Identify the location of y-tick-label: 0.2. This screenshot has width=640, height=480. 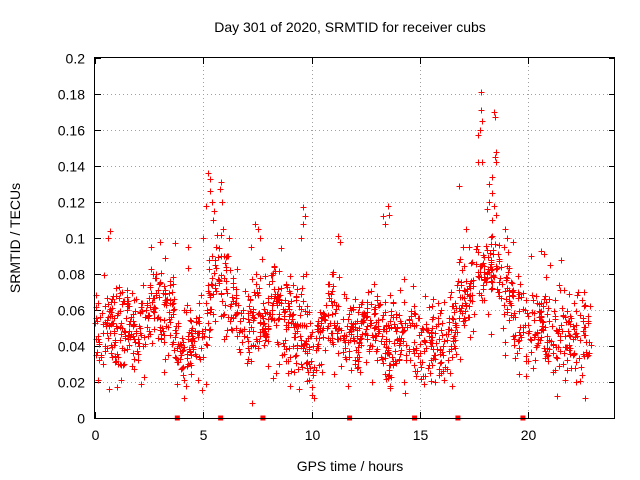
(76, 59).